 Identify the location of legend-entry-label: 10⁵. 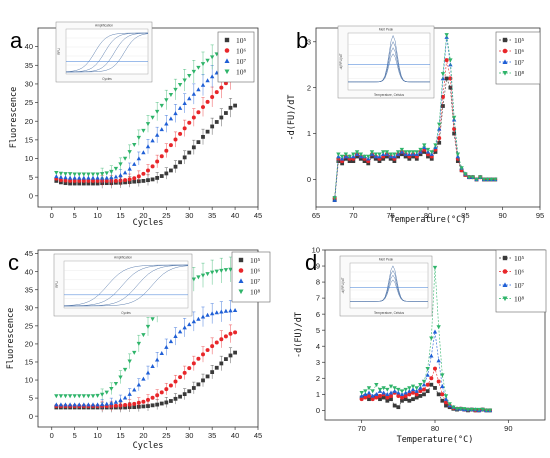
(255, 260).